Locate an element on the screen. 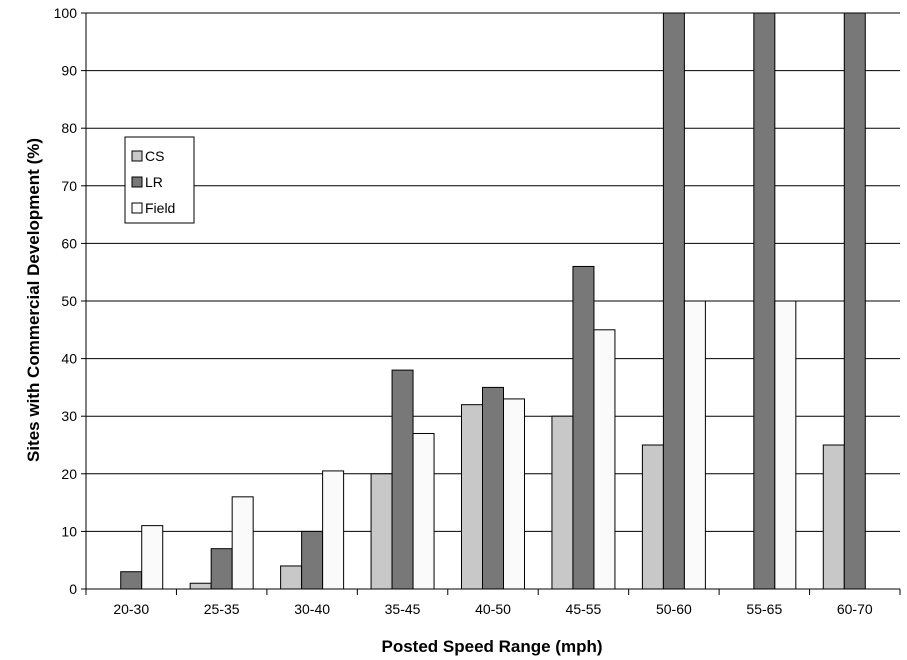 The image size is (907, 660). legend-swatch-field is located at coordinates (137, 208).